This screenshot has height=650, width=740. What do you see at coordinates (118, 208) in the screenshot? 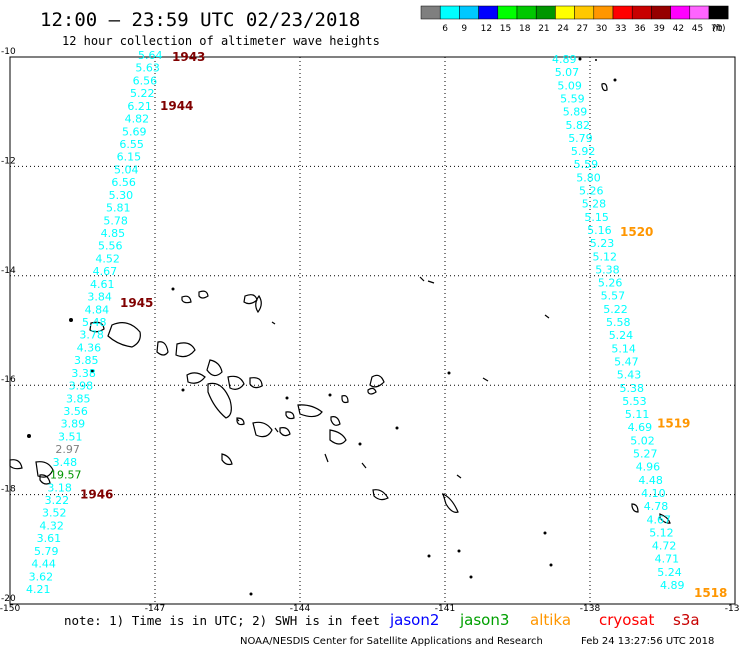
I see `wave-height-value: 5.81` at bounding box center [118, 208].